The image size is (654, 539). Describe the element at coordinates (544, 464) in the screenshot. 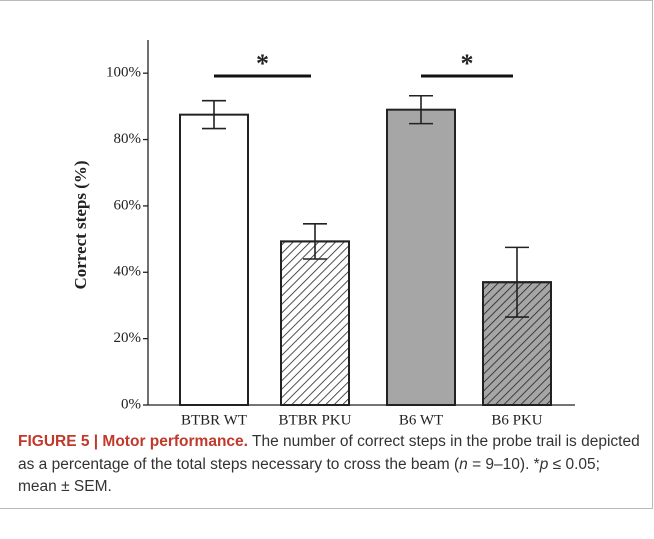

I see `caption-text: p` at that location.